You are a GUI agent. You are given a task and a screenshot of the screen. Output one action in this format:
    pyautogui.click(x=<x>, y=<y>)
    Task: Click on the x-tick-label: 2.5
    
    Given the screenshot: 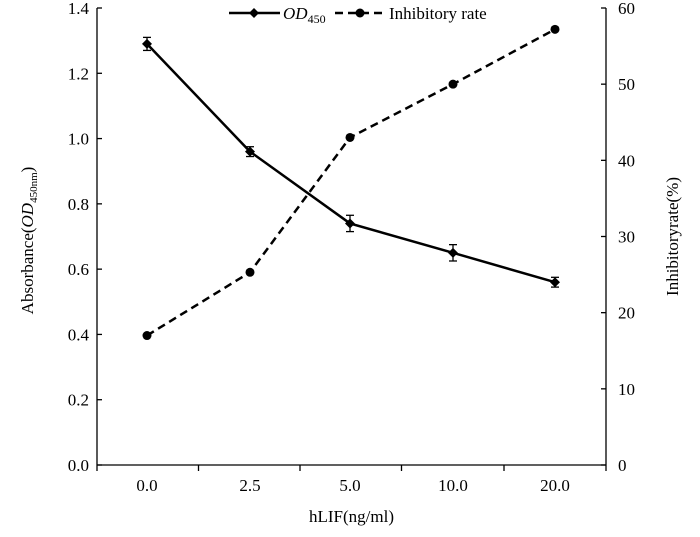 What is the action you would take?
    pyautogui.click(x=249, y=485)
    